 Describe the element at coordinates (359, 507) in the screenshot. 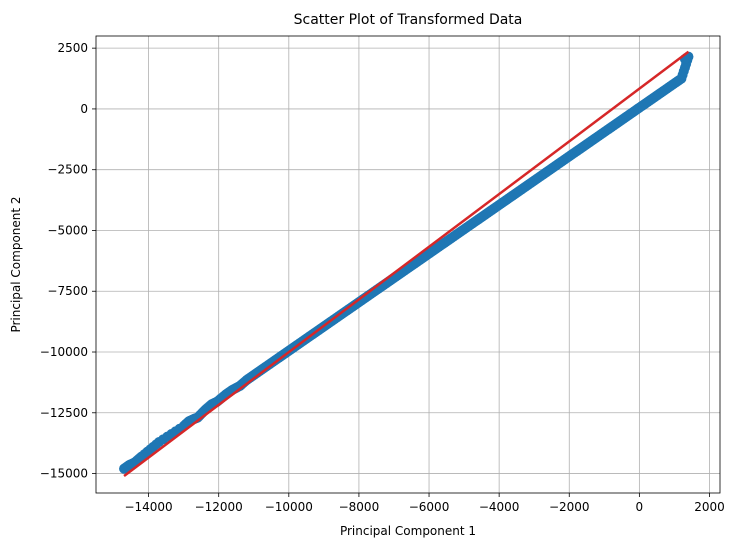

I see `x-tick-label: −8000` at that location.